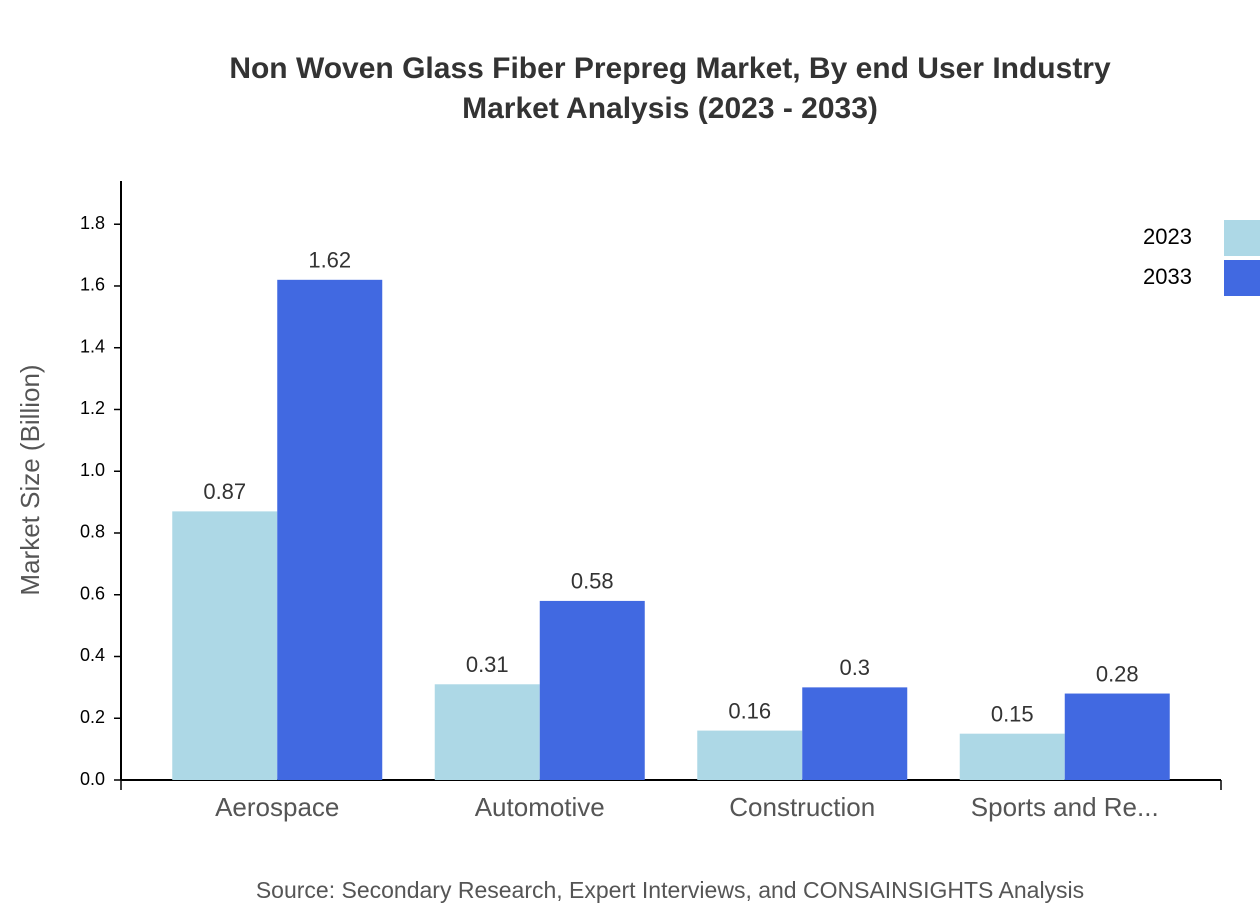 This screenshot has width=1260, height=920. What do you see at coordinates (92, 593) in the screenshot?
I see `y-tick-label: 0.6` at bounding box center [92, 593].